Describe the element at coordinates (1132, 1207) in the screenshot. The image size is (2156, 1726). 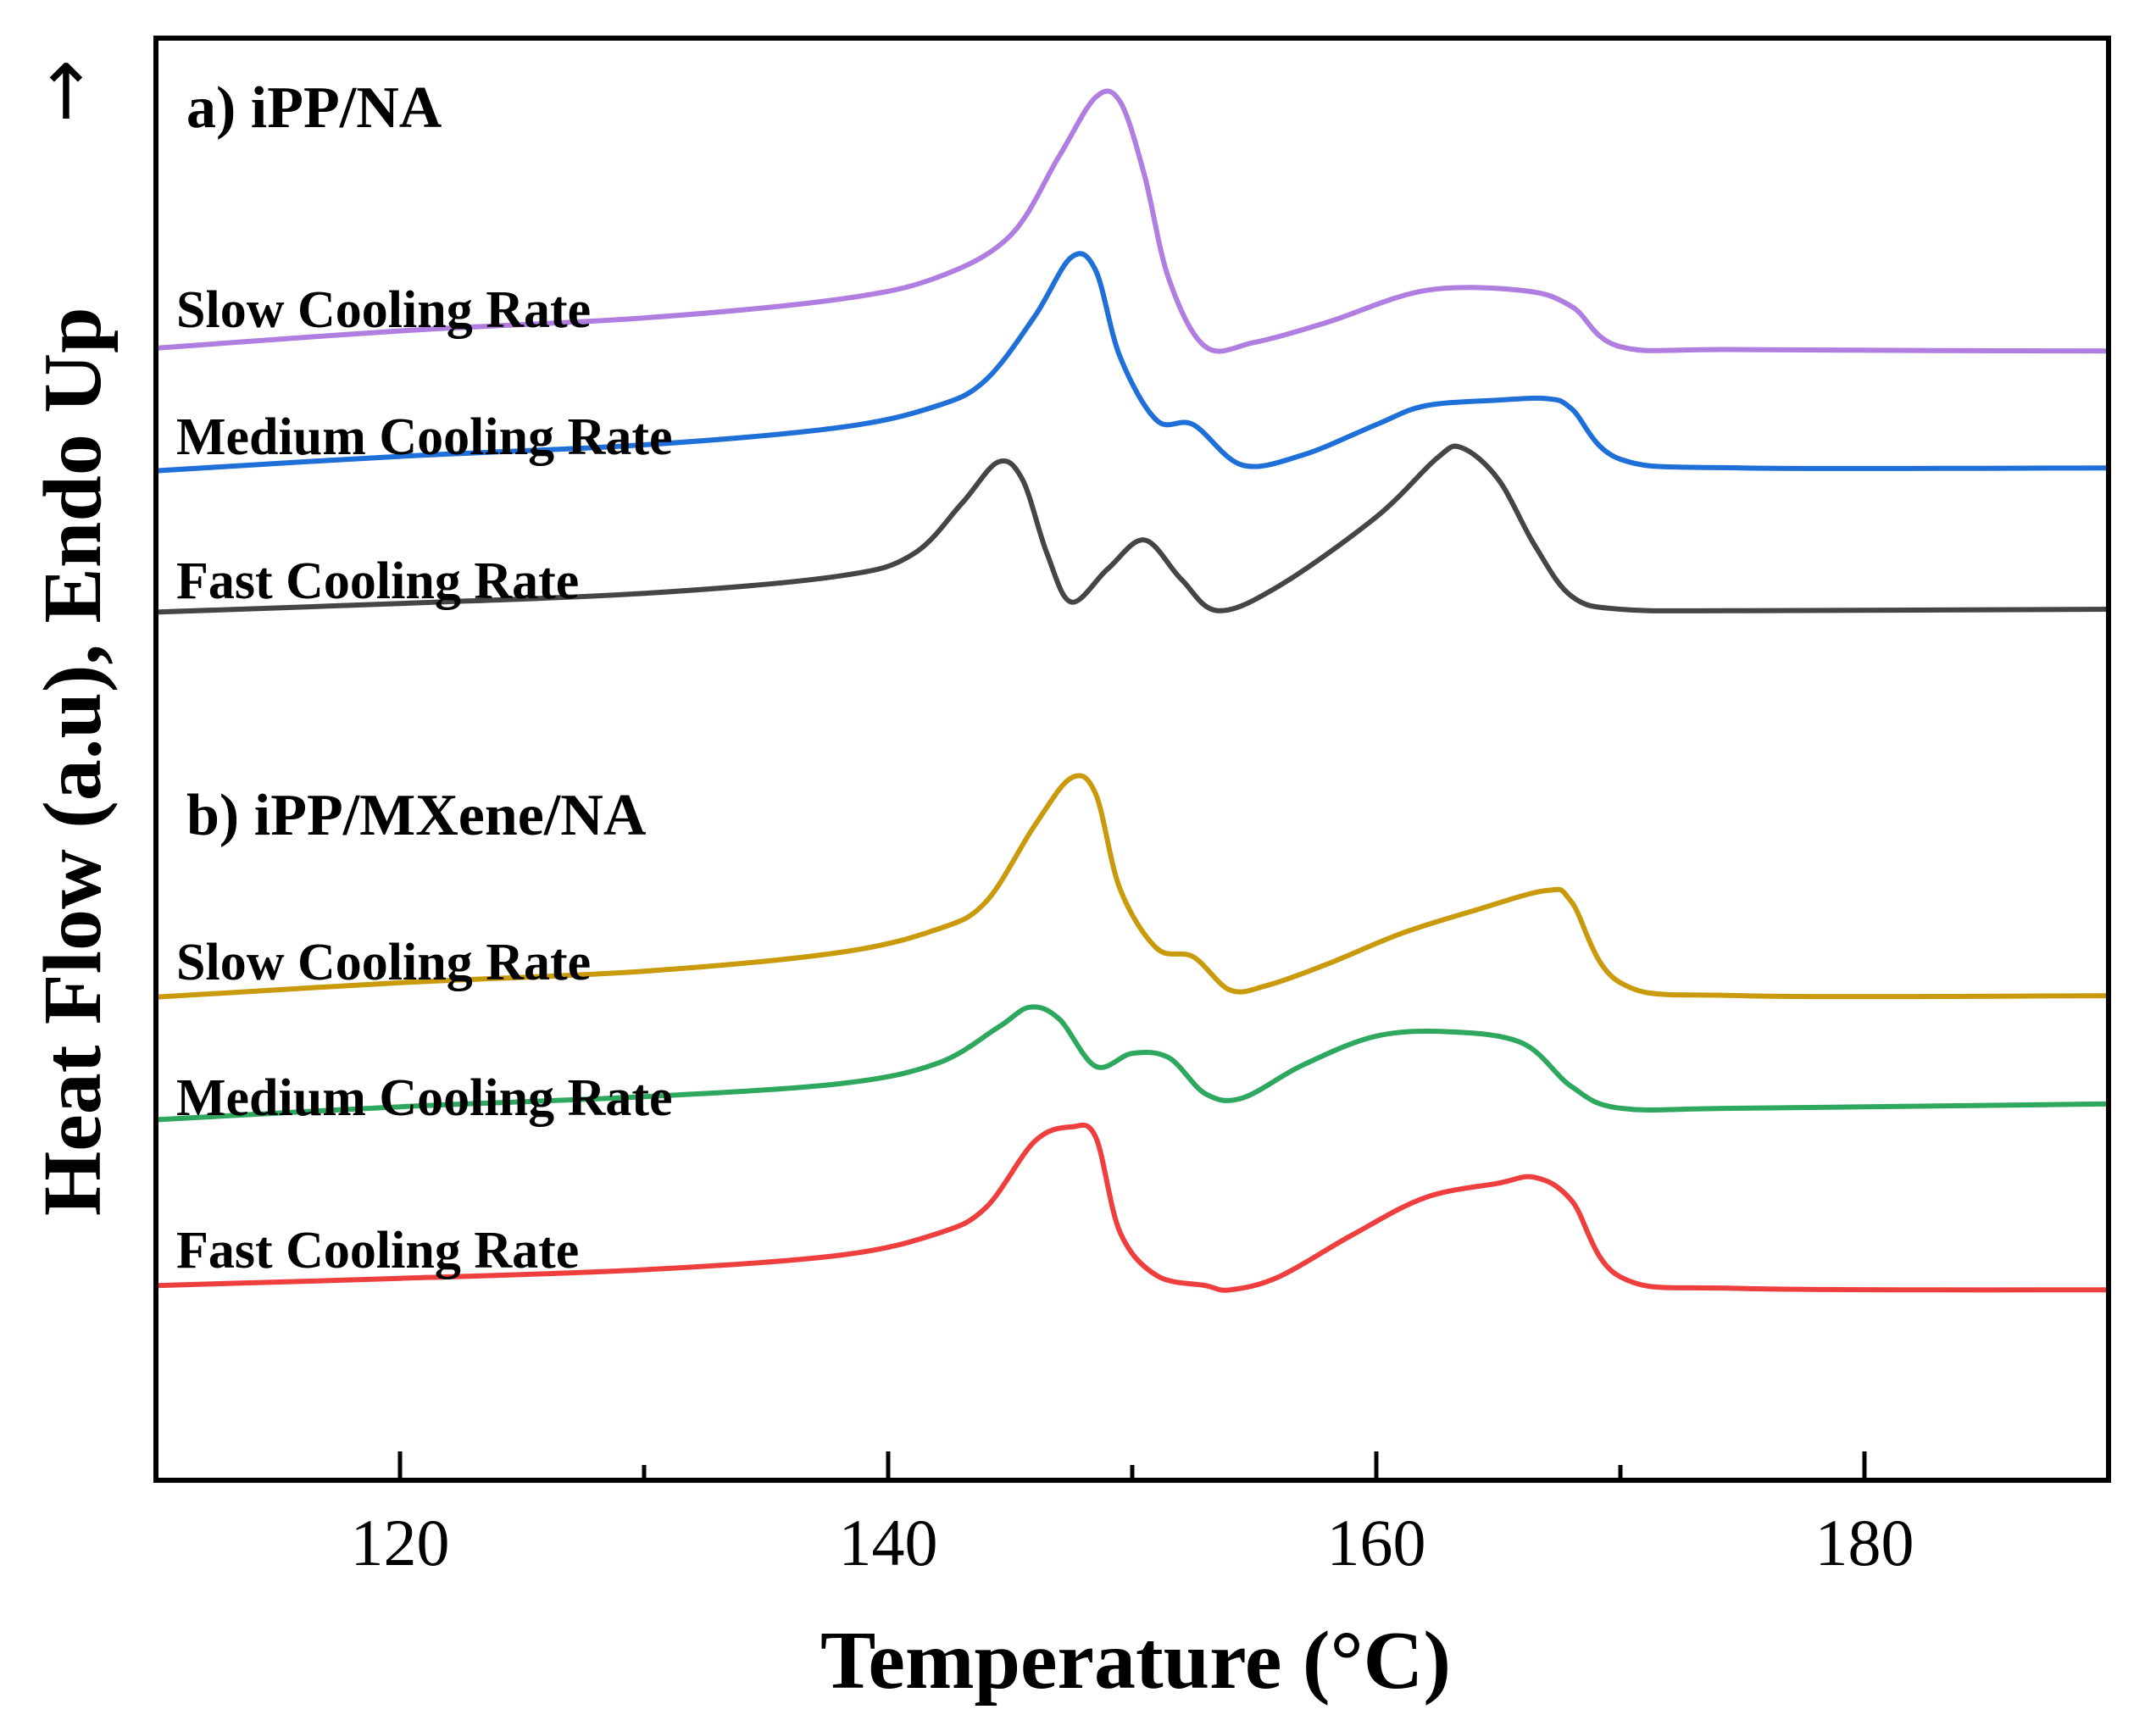
I see `curve-b-fast` at that location.